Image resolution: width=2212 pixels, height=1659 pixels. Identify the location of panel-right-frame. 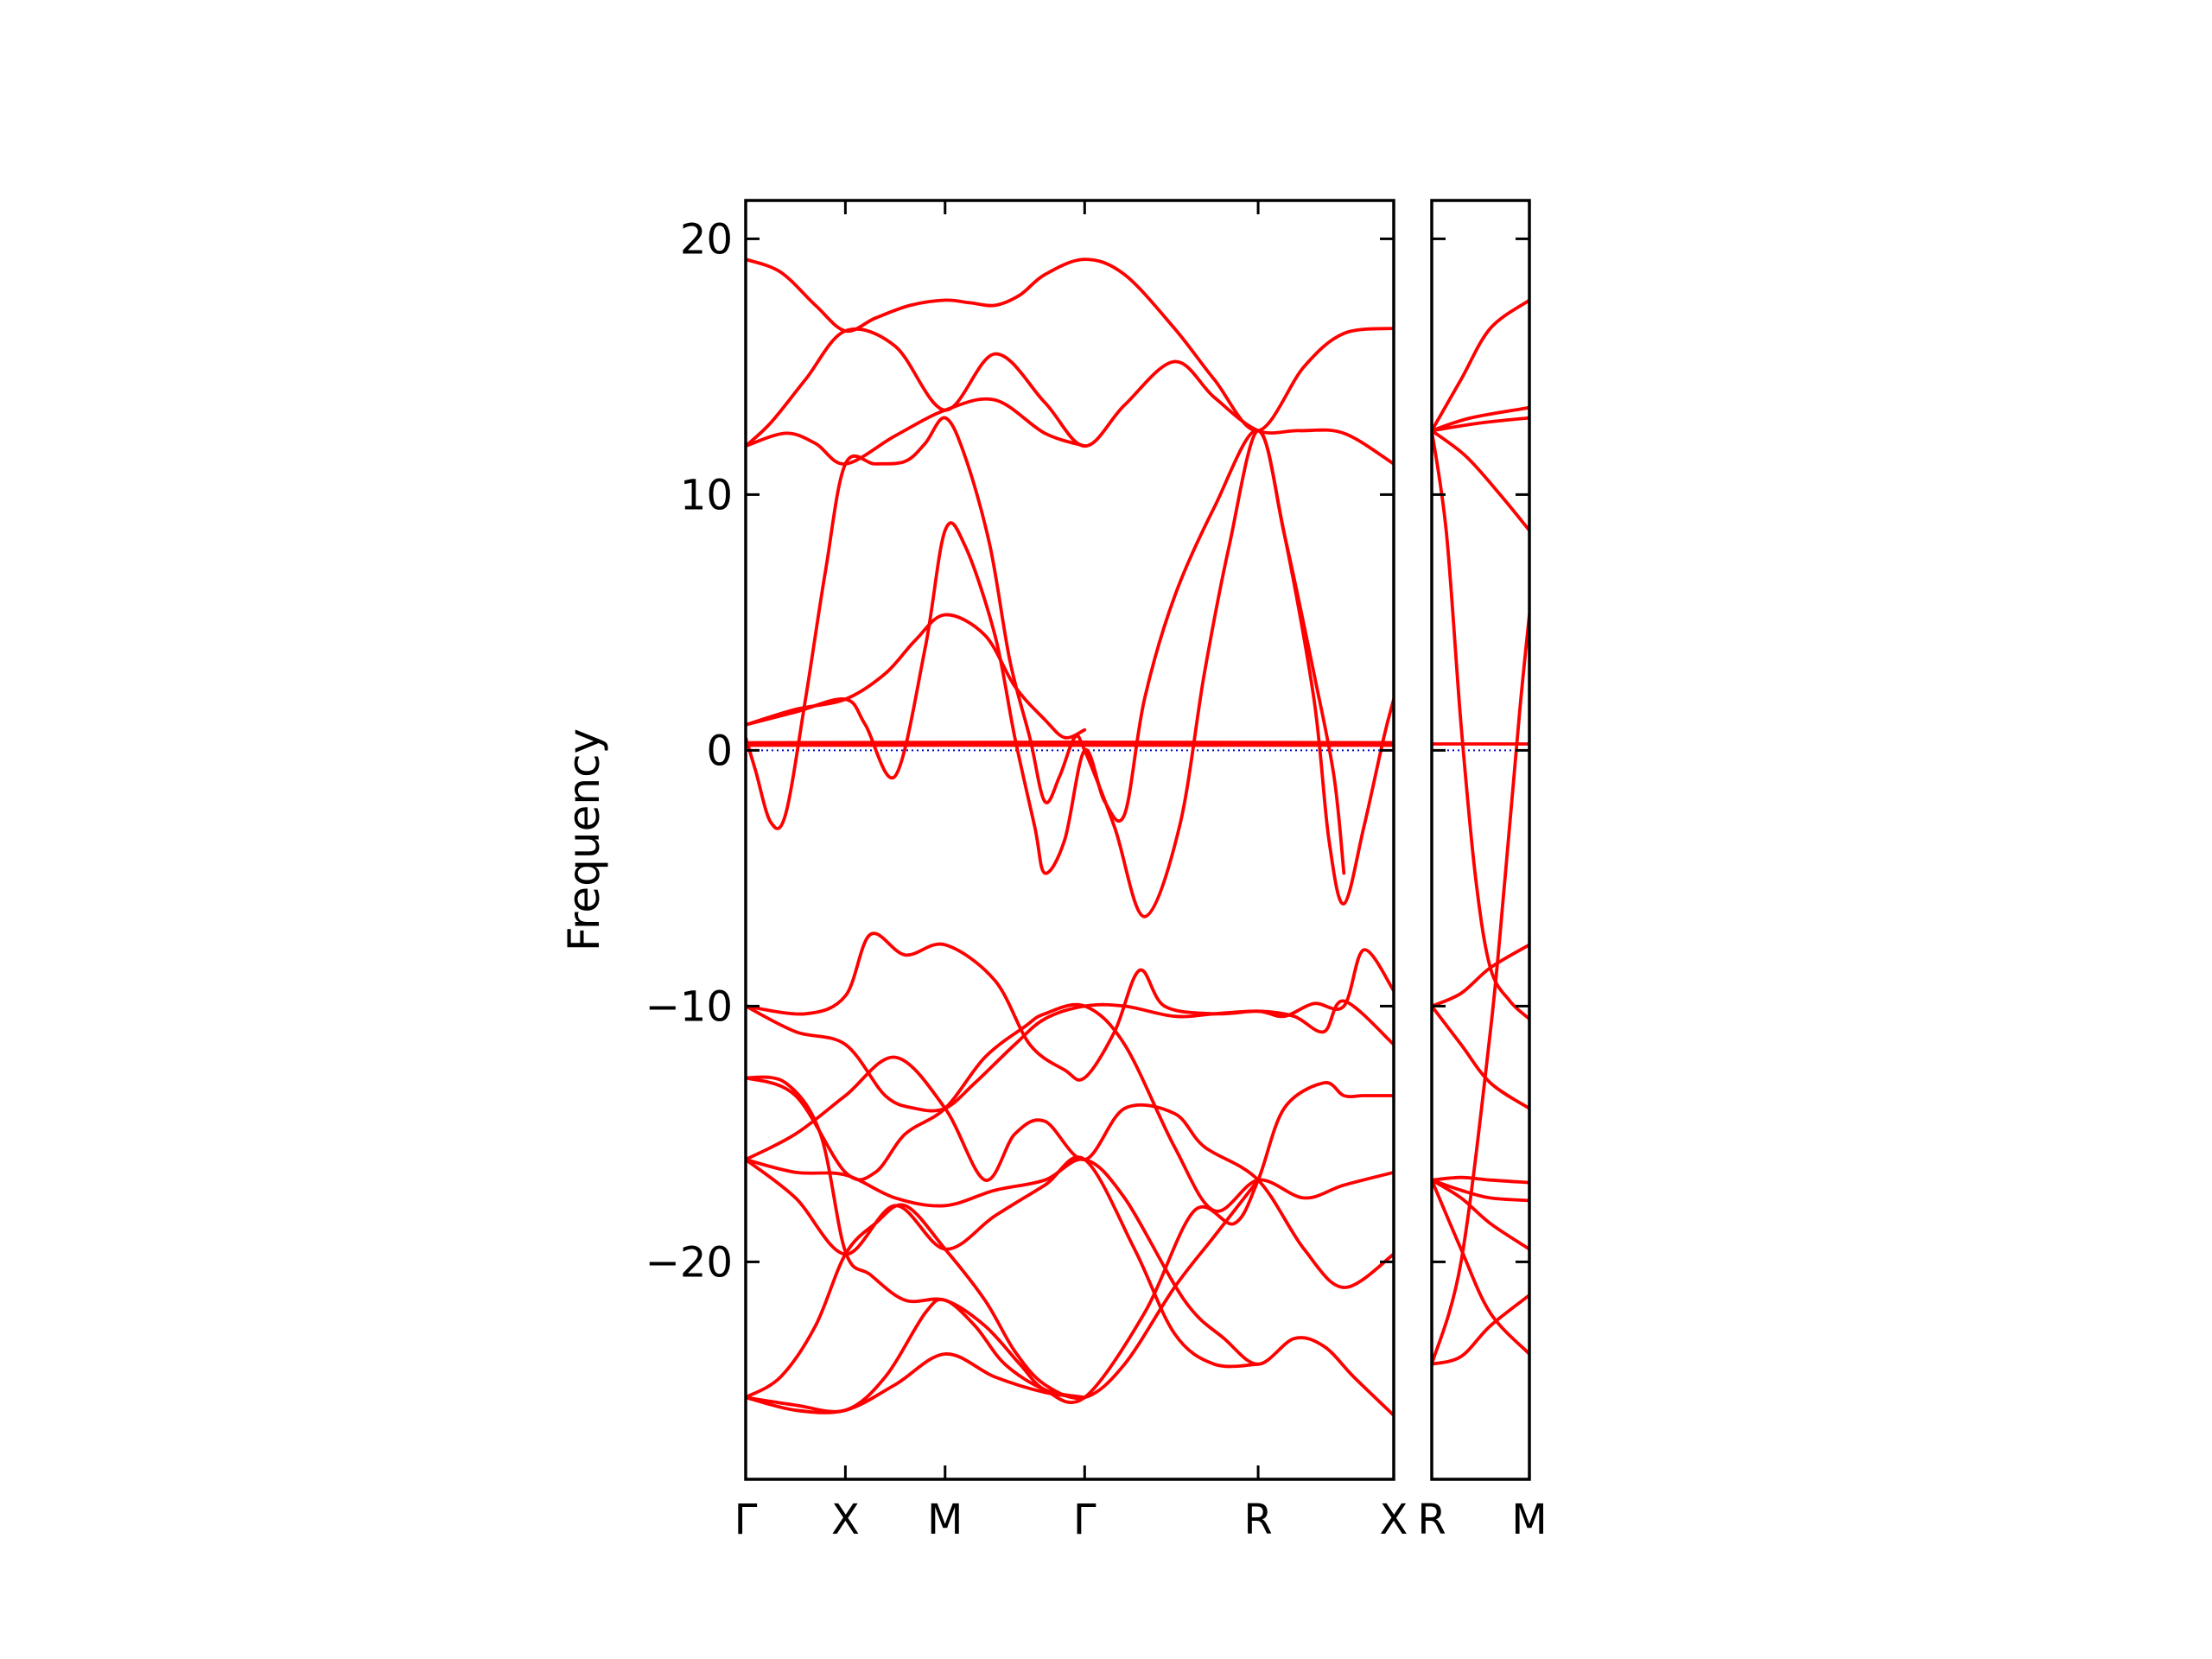
(1480, 840).